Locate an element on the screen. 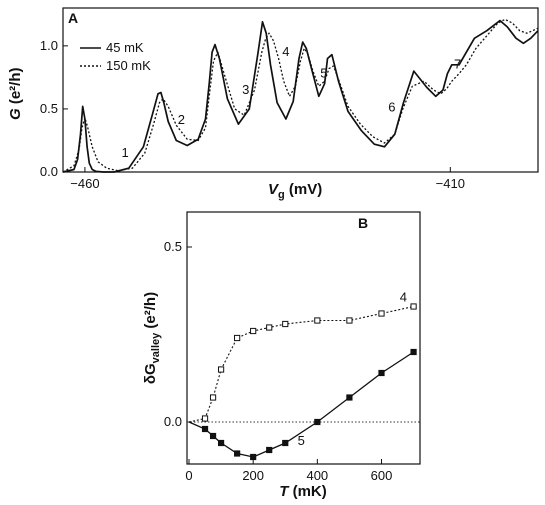 This screenshot has width=545, height=505. panel-b-x-ticks: 0 200 400 600 is located at coordinates (288, 471).